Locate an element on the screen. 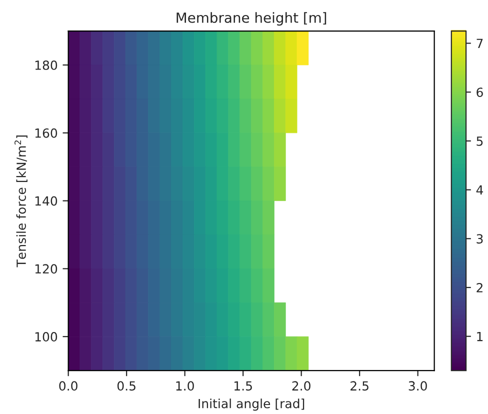  y-tick-label: 120 is located at coordinates (46, 269).